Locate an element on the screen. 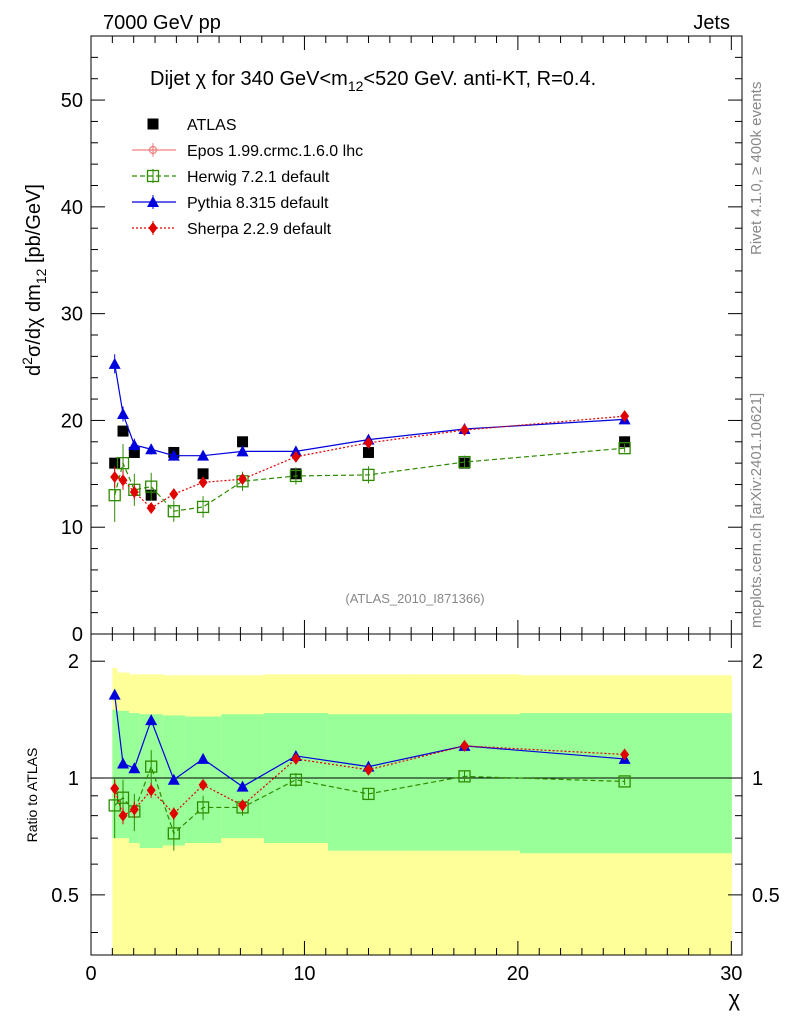 Image resolution: width=786 pixels, height=1024 pixels. legend-label-epos: Epos 1.99.crmc.1.6.0 lhc is located at coordinates (275, 151).